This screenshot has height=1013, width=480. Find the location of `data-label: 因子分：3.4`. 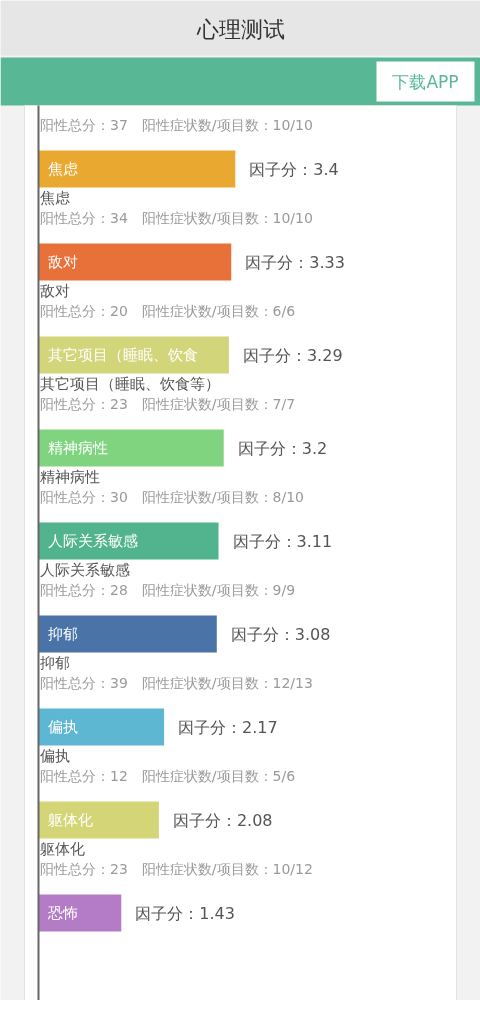

data-label: 因子分：3.4 is located at coordinates (294, 169).